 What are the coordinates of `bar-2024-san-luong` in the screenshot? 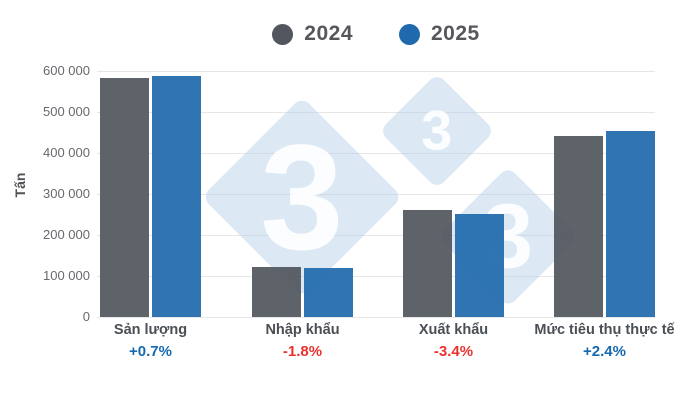 It's located at (124, 197).